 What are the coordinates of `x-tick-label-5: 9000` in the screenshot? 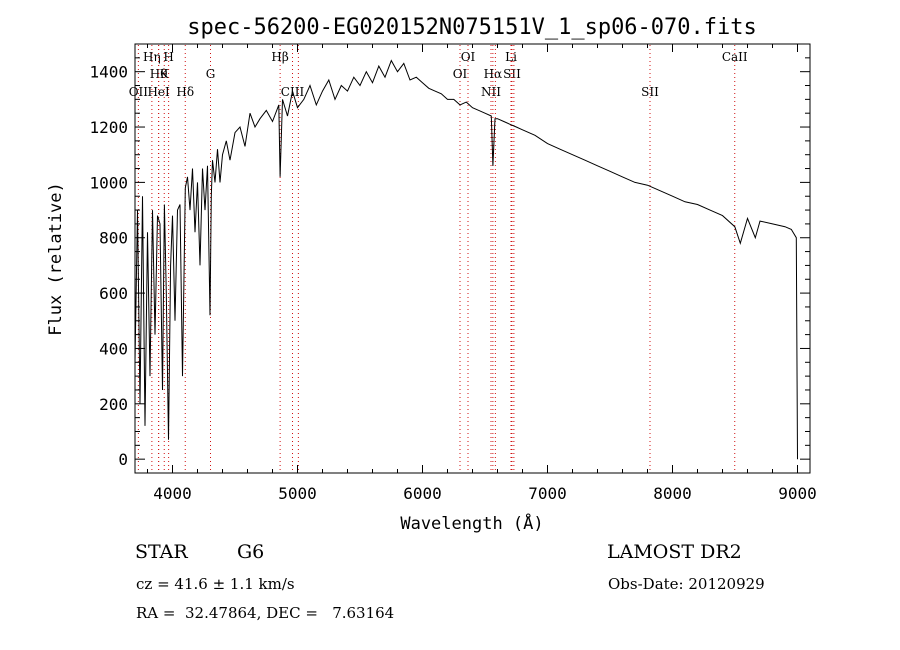 It's located at (797, 493).